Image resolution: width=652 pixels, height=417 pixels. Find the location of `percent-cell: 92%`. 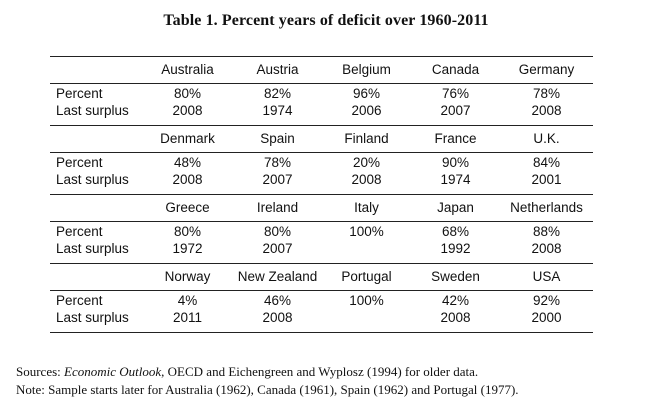

percent-cell: 92% is located at coordinates (546, 300).